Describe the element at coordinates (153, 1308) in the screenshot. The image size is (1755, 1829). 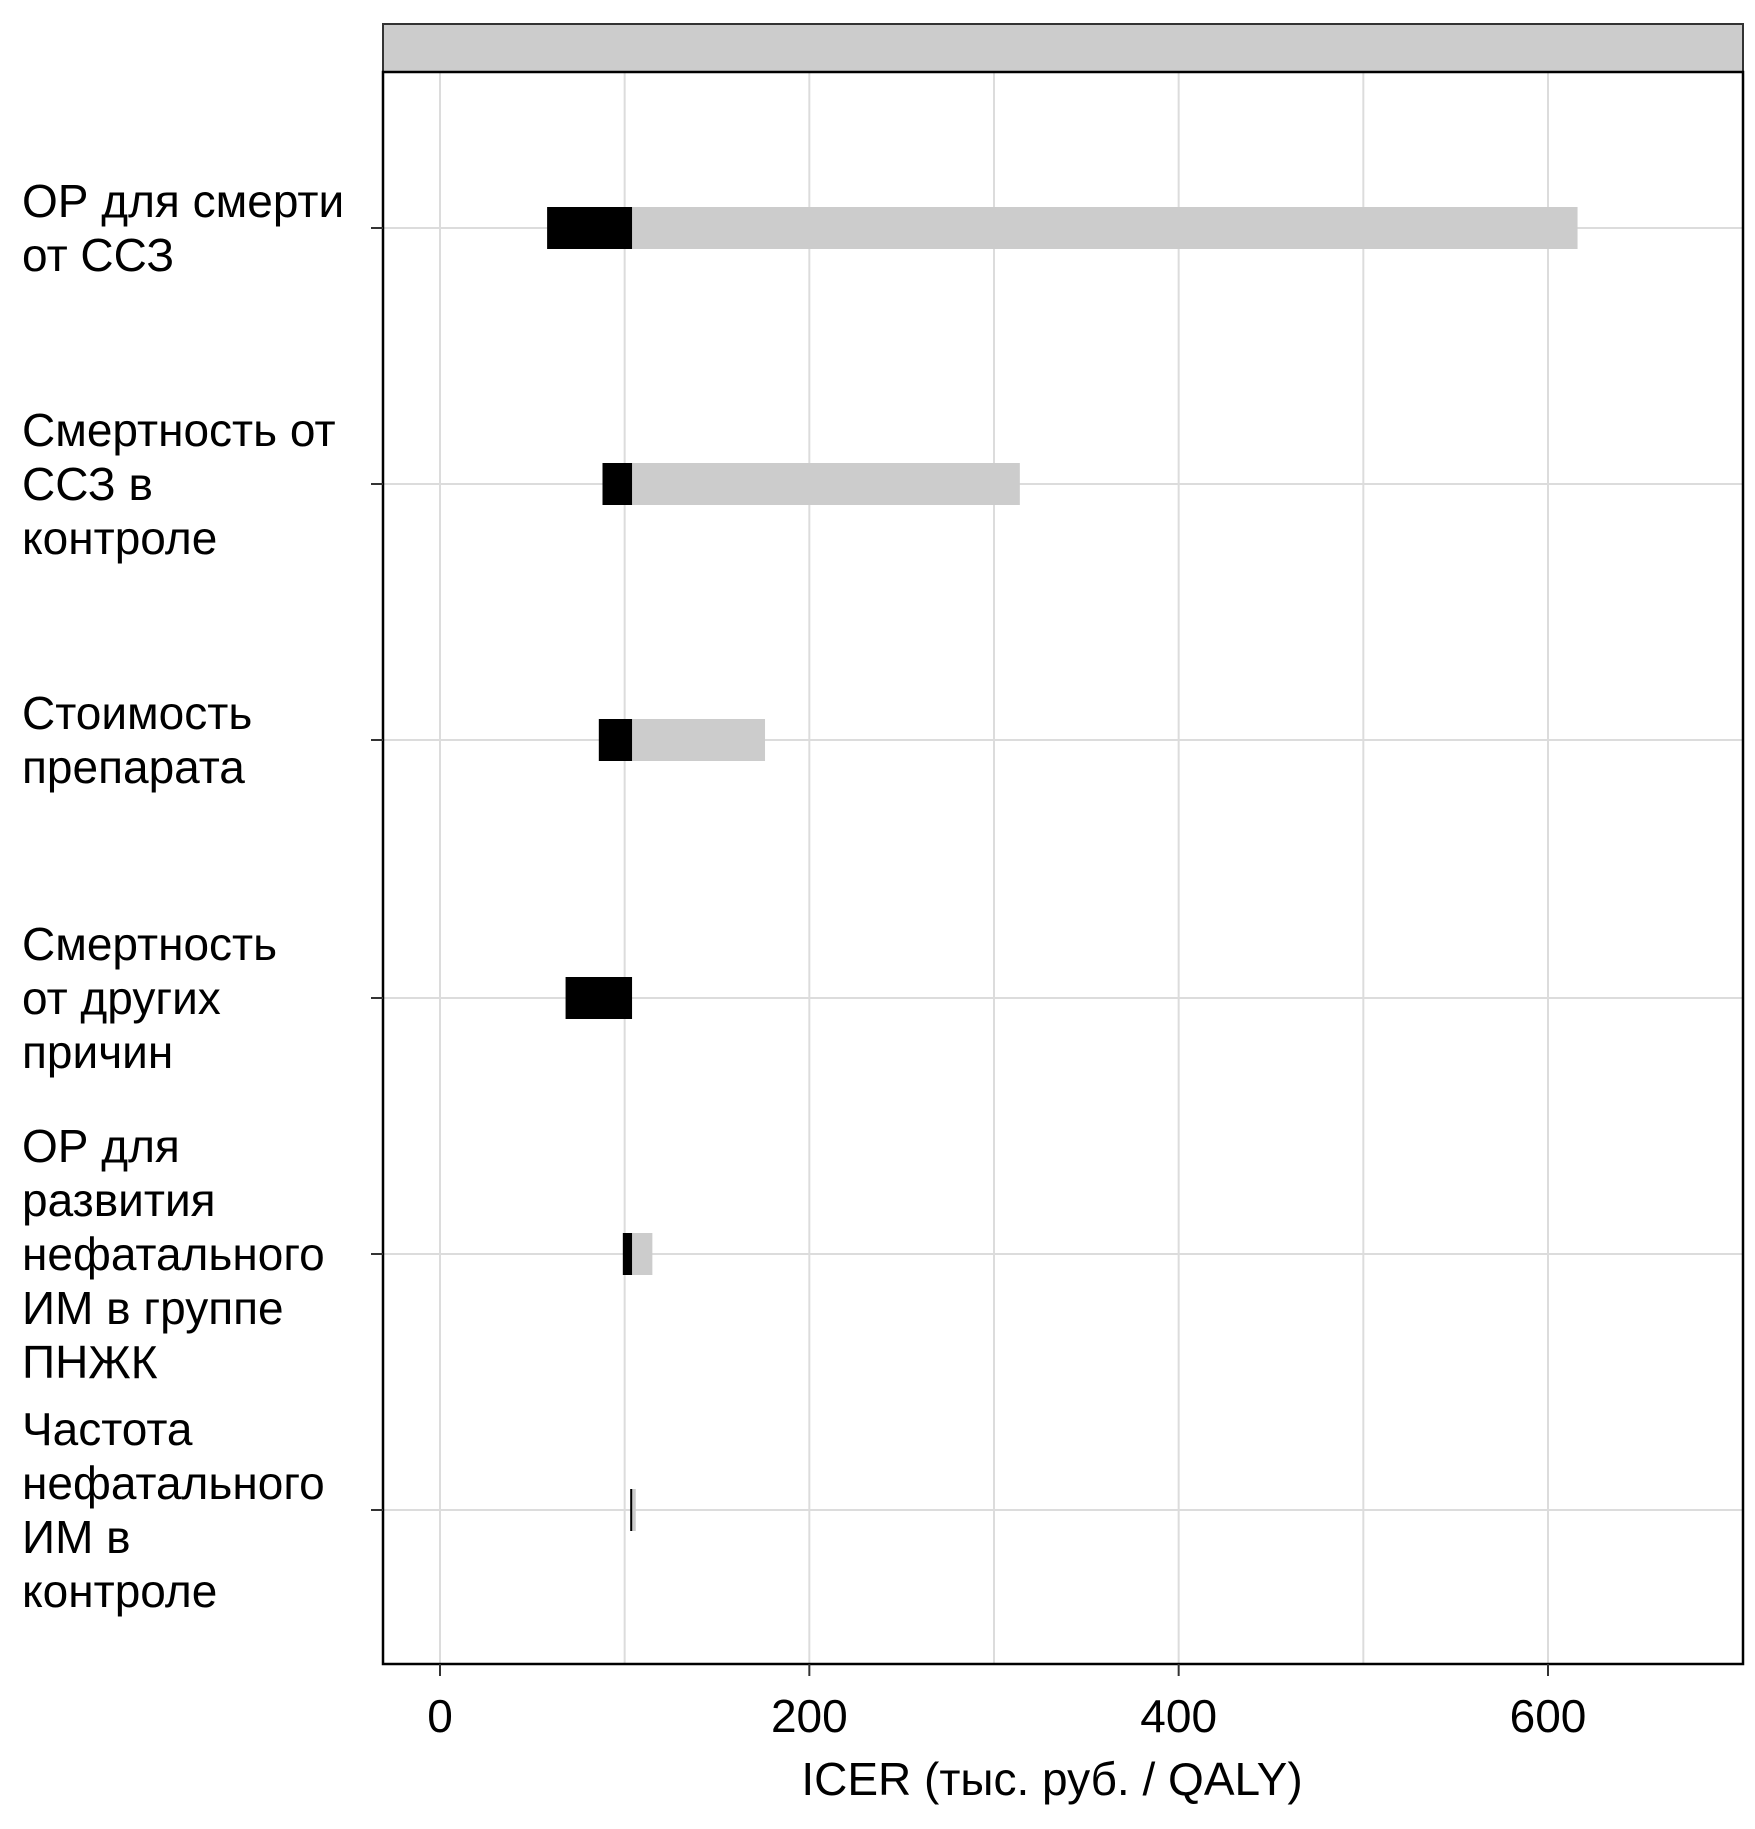
I see `category-label-line: ИМ в группе` at that location.